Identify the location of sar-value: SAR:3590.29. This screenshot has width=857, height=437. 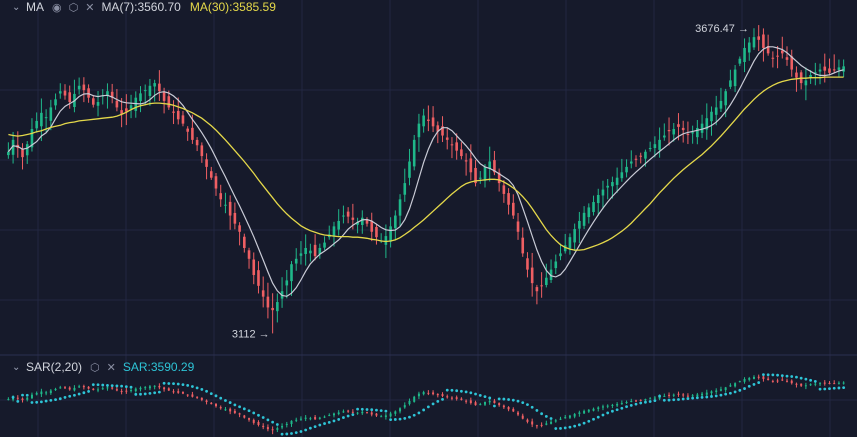
(158, 367).